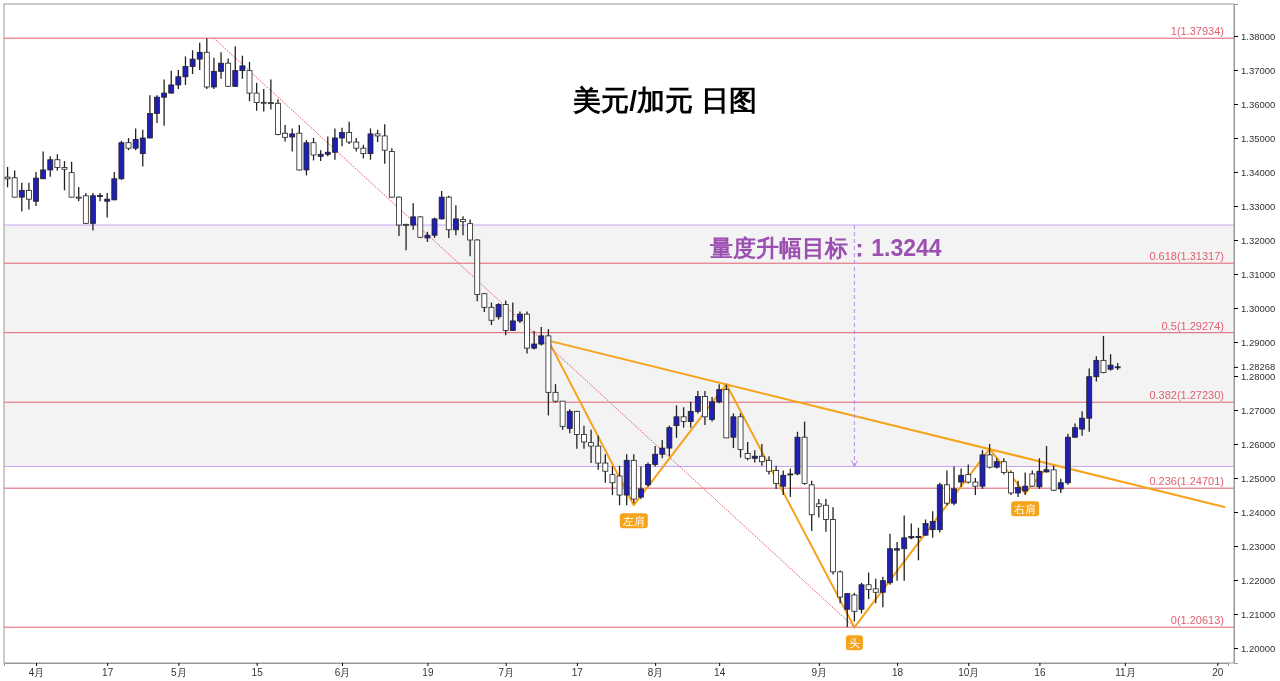 The width and height of the screenshot is (1280, 681). I want to click on text: 美元/加元 日图, so click(664, 100).